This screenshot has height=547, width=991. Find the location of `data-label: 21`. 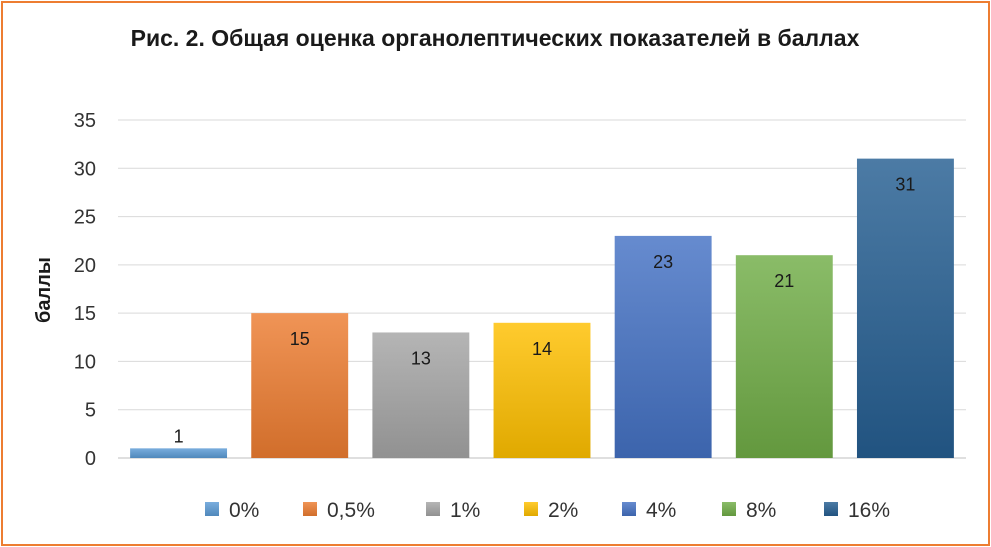

data-label: 21 is located at coordinates (784, 281).